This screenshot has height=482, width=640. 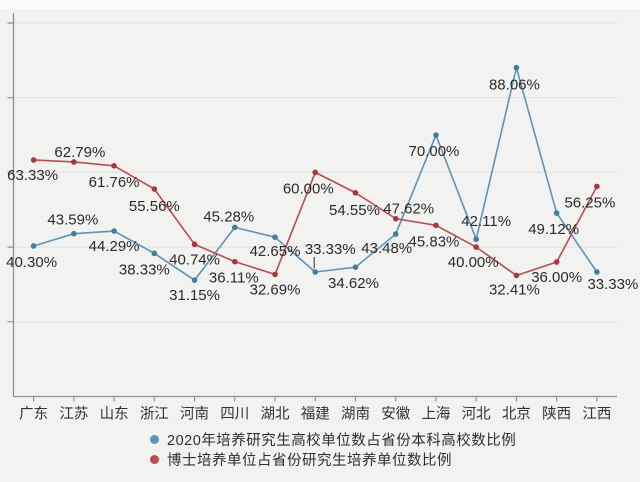 I want to click on legend-label: 博士培养单位占省份研究生培养单位数比例, so click(x=309, y=461).